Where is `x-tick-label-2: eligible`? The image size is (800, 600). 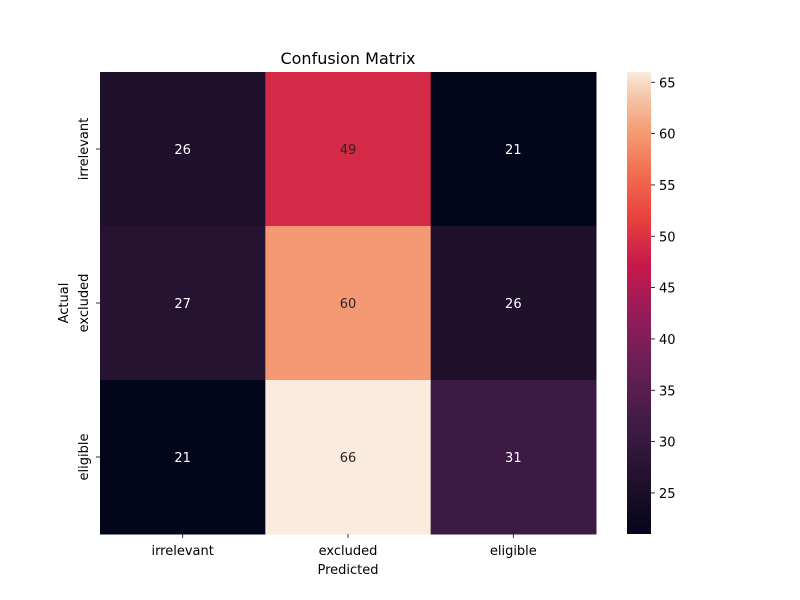 x-tick-label-2: eligible is located at coordinates (513, 551).